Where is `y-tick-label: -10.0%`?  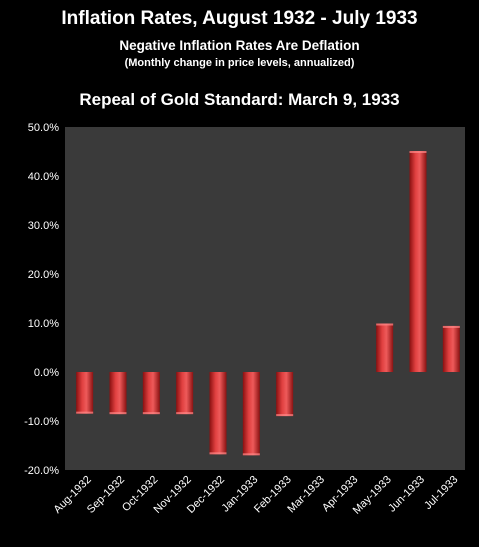 y-tick-label: -10.0% is located at coordinates (41, 422).